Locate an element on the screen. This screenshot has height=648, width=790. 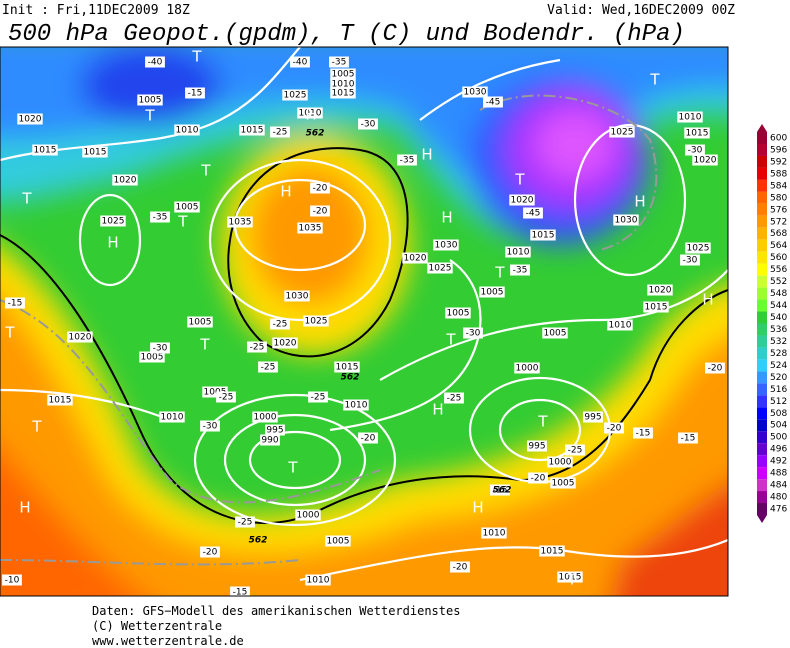
colorbar-label: 560 is located at coordinates (778, 258).